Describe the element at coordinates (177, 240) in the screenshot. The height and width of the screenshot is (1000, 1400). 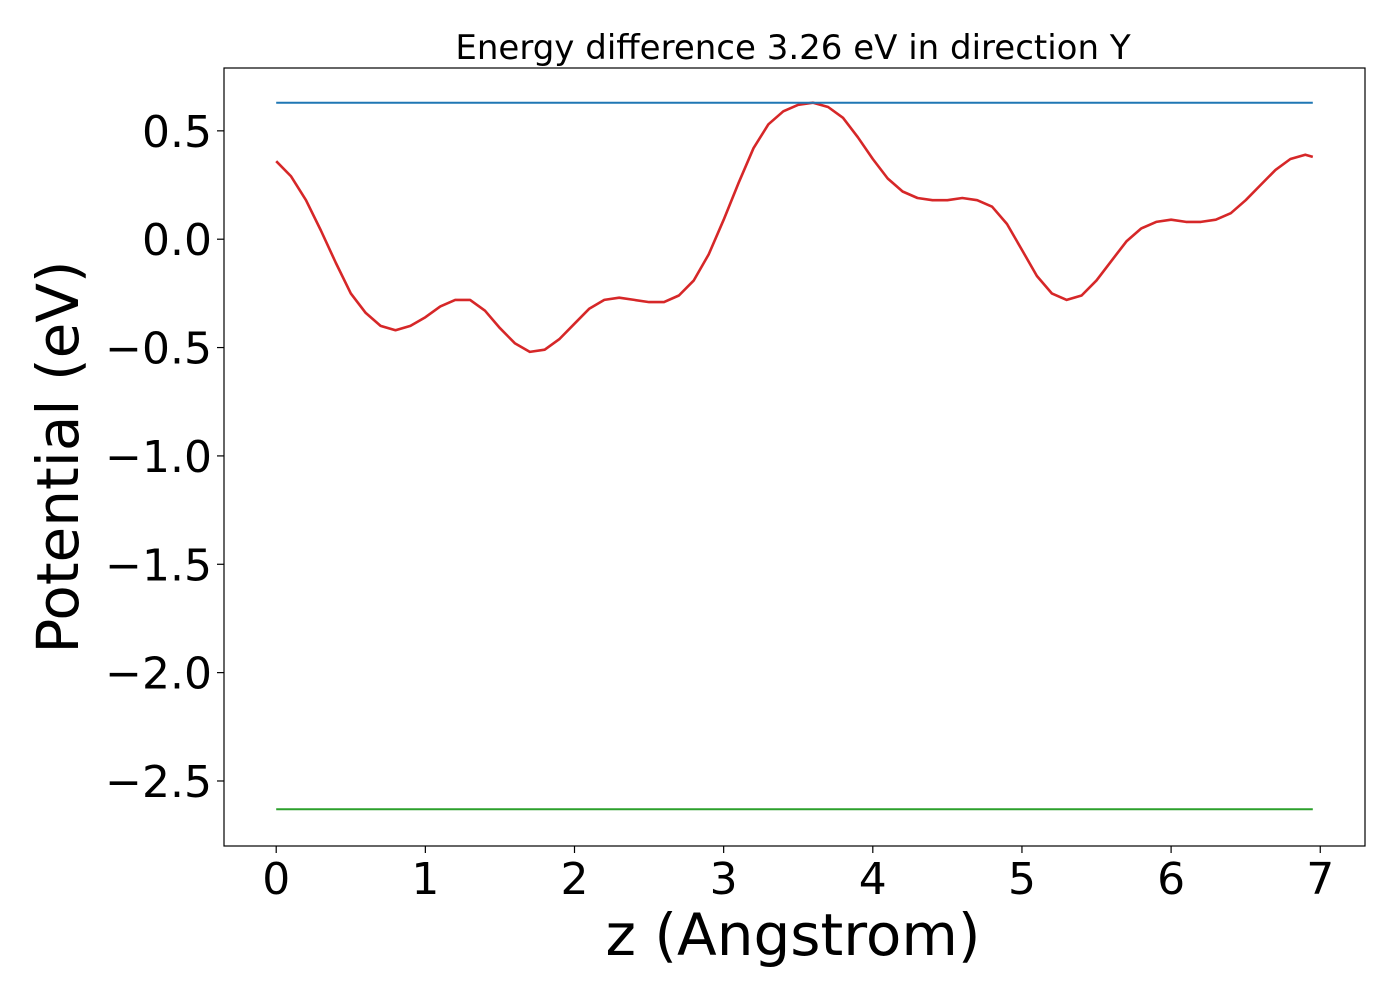
I see `y-tick-label: 0.0` at that location.